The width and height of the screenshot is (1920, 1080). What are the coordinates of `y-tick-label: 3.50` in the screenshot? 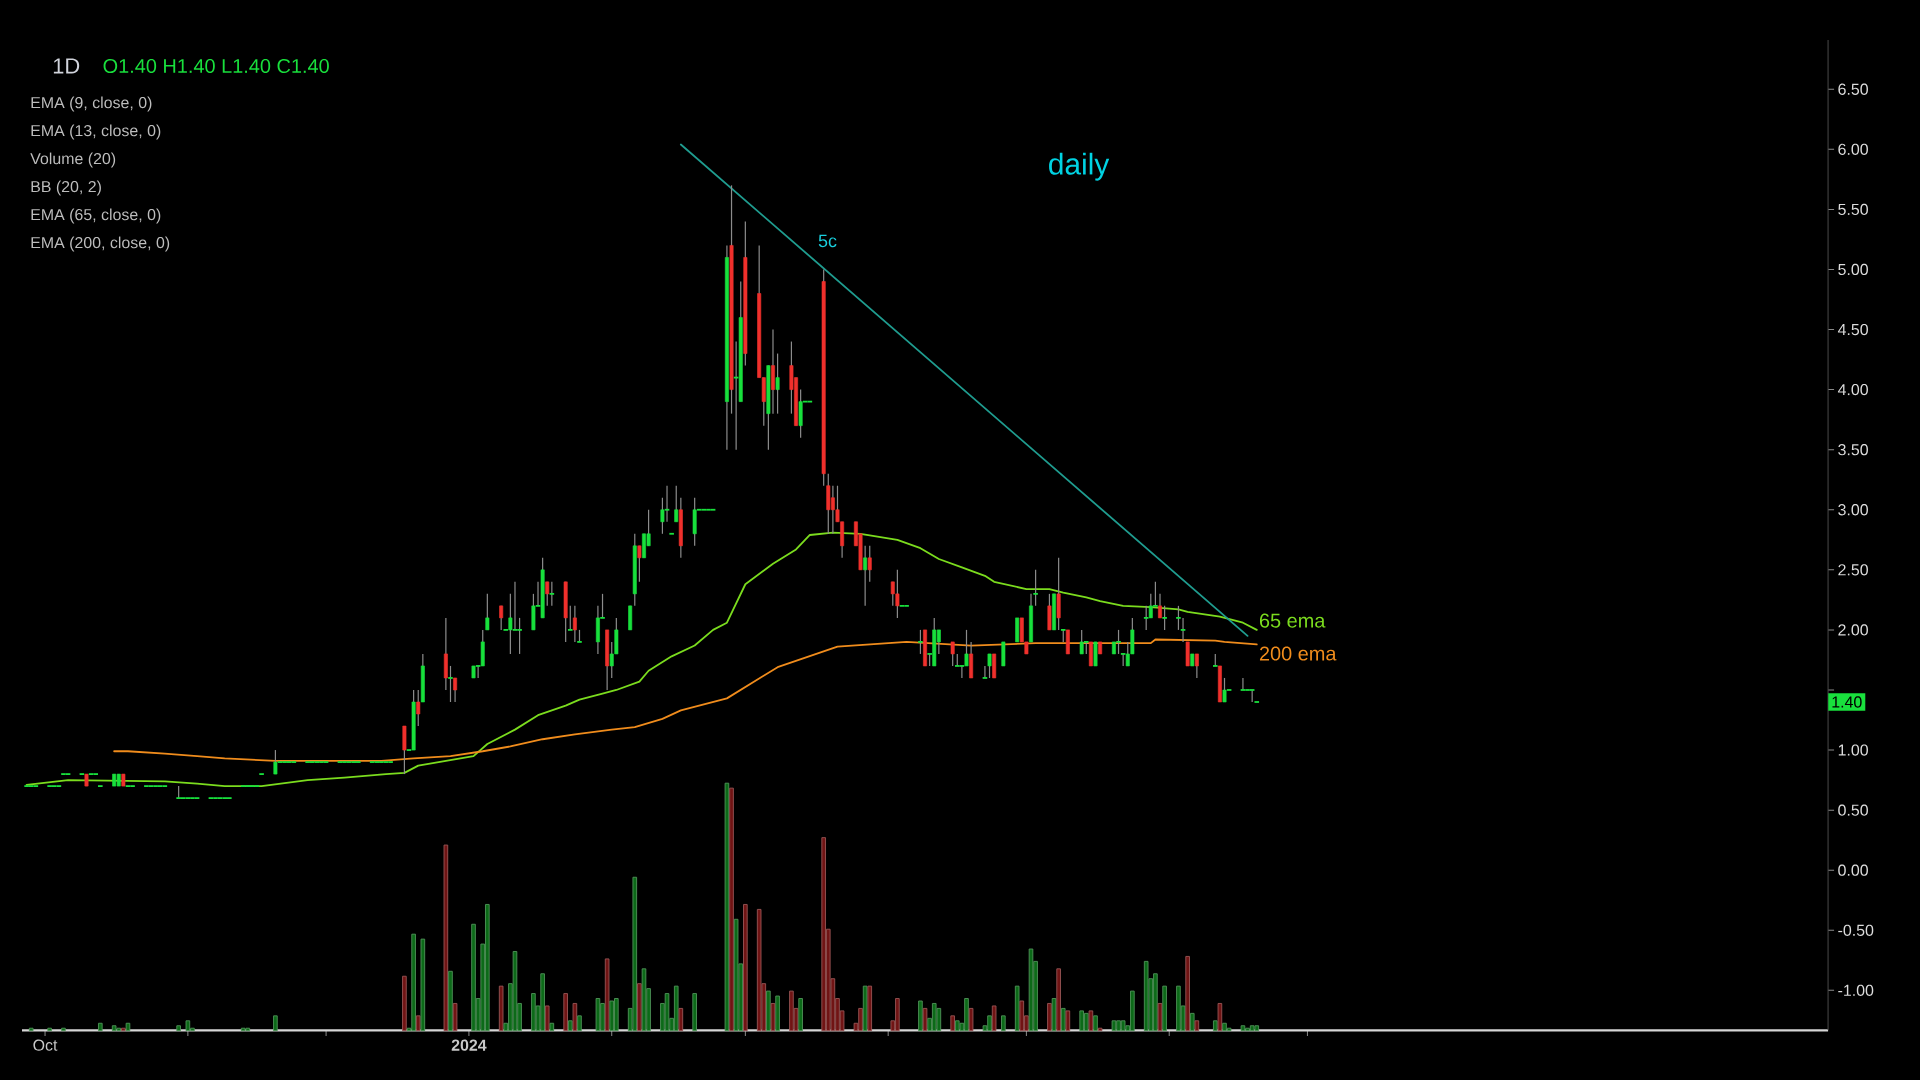 It's located at (1853, 450).